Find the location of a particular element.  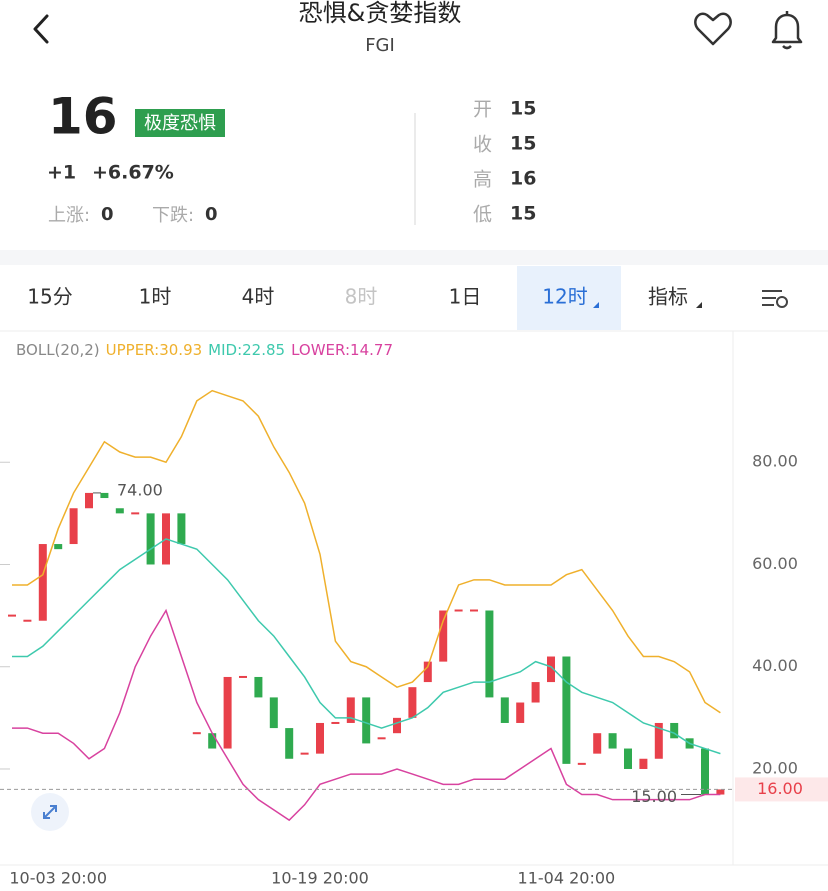

sentiment-badge: 极度恐惧 is located at coordinates (180, 123).